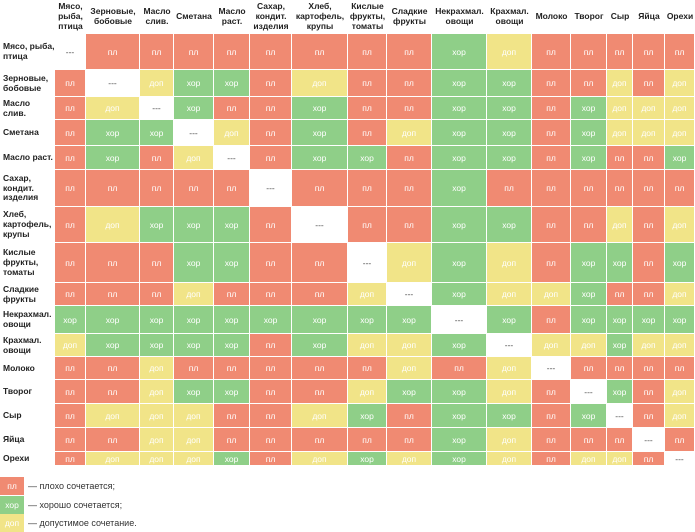 The width and height of the screenshot is (695, 532). What do you see at coordinates (27, 319) in the screenshot?
I see `row-header: Некрахмал. овощи` at bounding box center [27, 319].